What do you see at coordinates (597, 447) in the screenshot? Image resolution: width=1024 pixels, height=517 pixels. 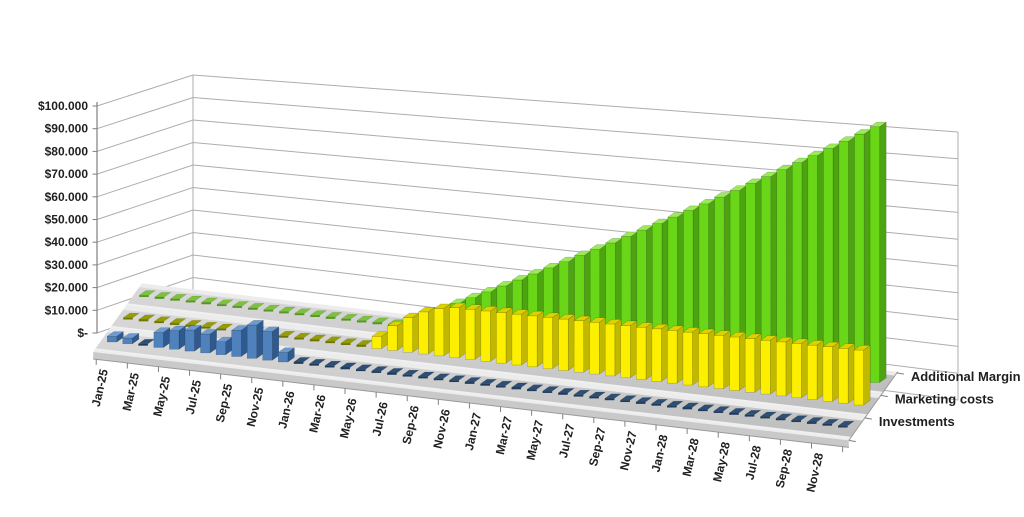 I see `x-axis-label: Sep-27` at bounding box center [597, 447].